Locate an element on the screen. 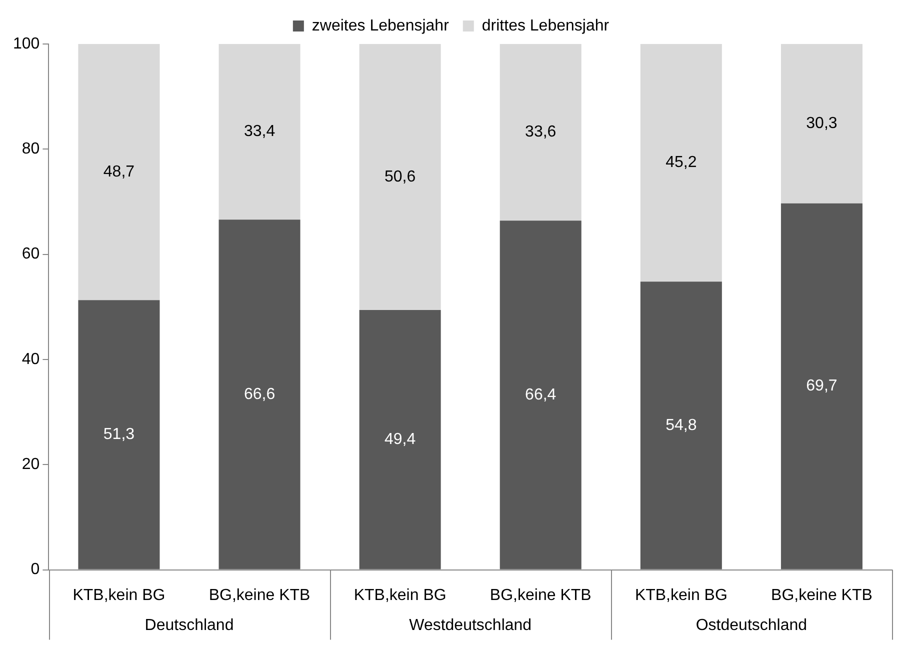 The image size is (910, 651). data-label: 54,8 is located at coordinates (681, 425).